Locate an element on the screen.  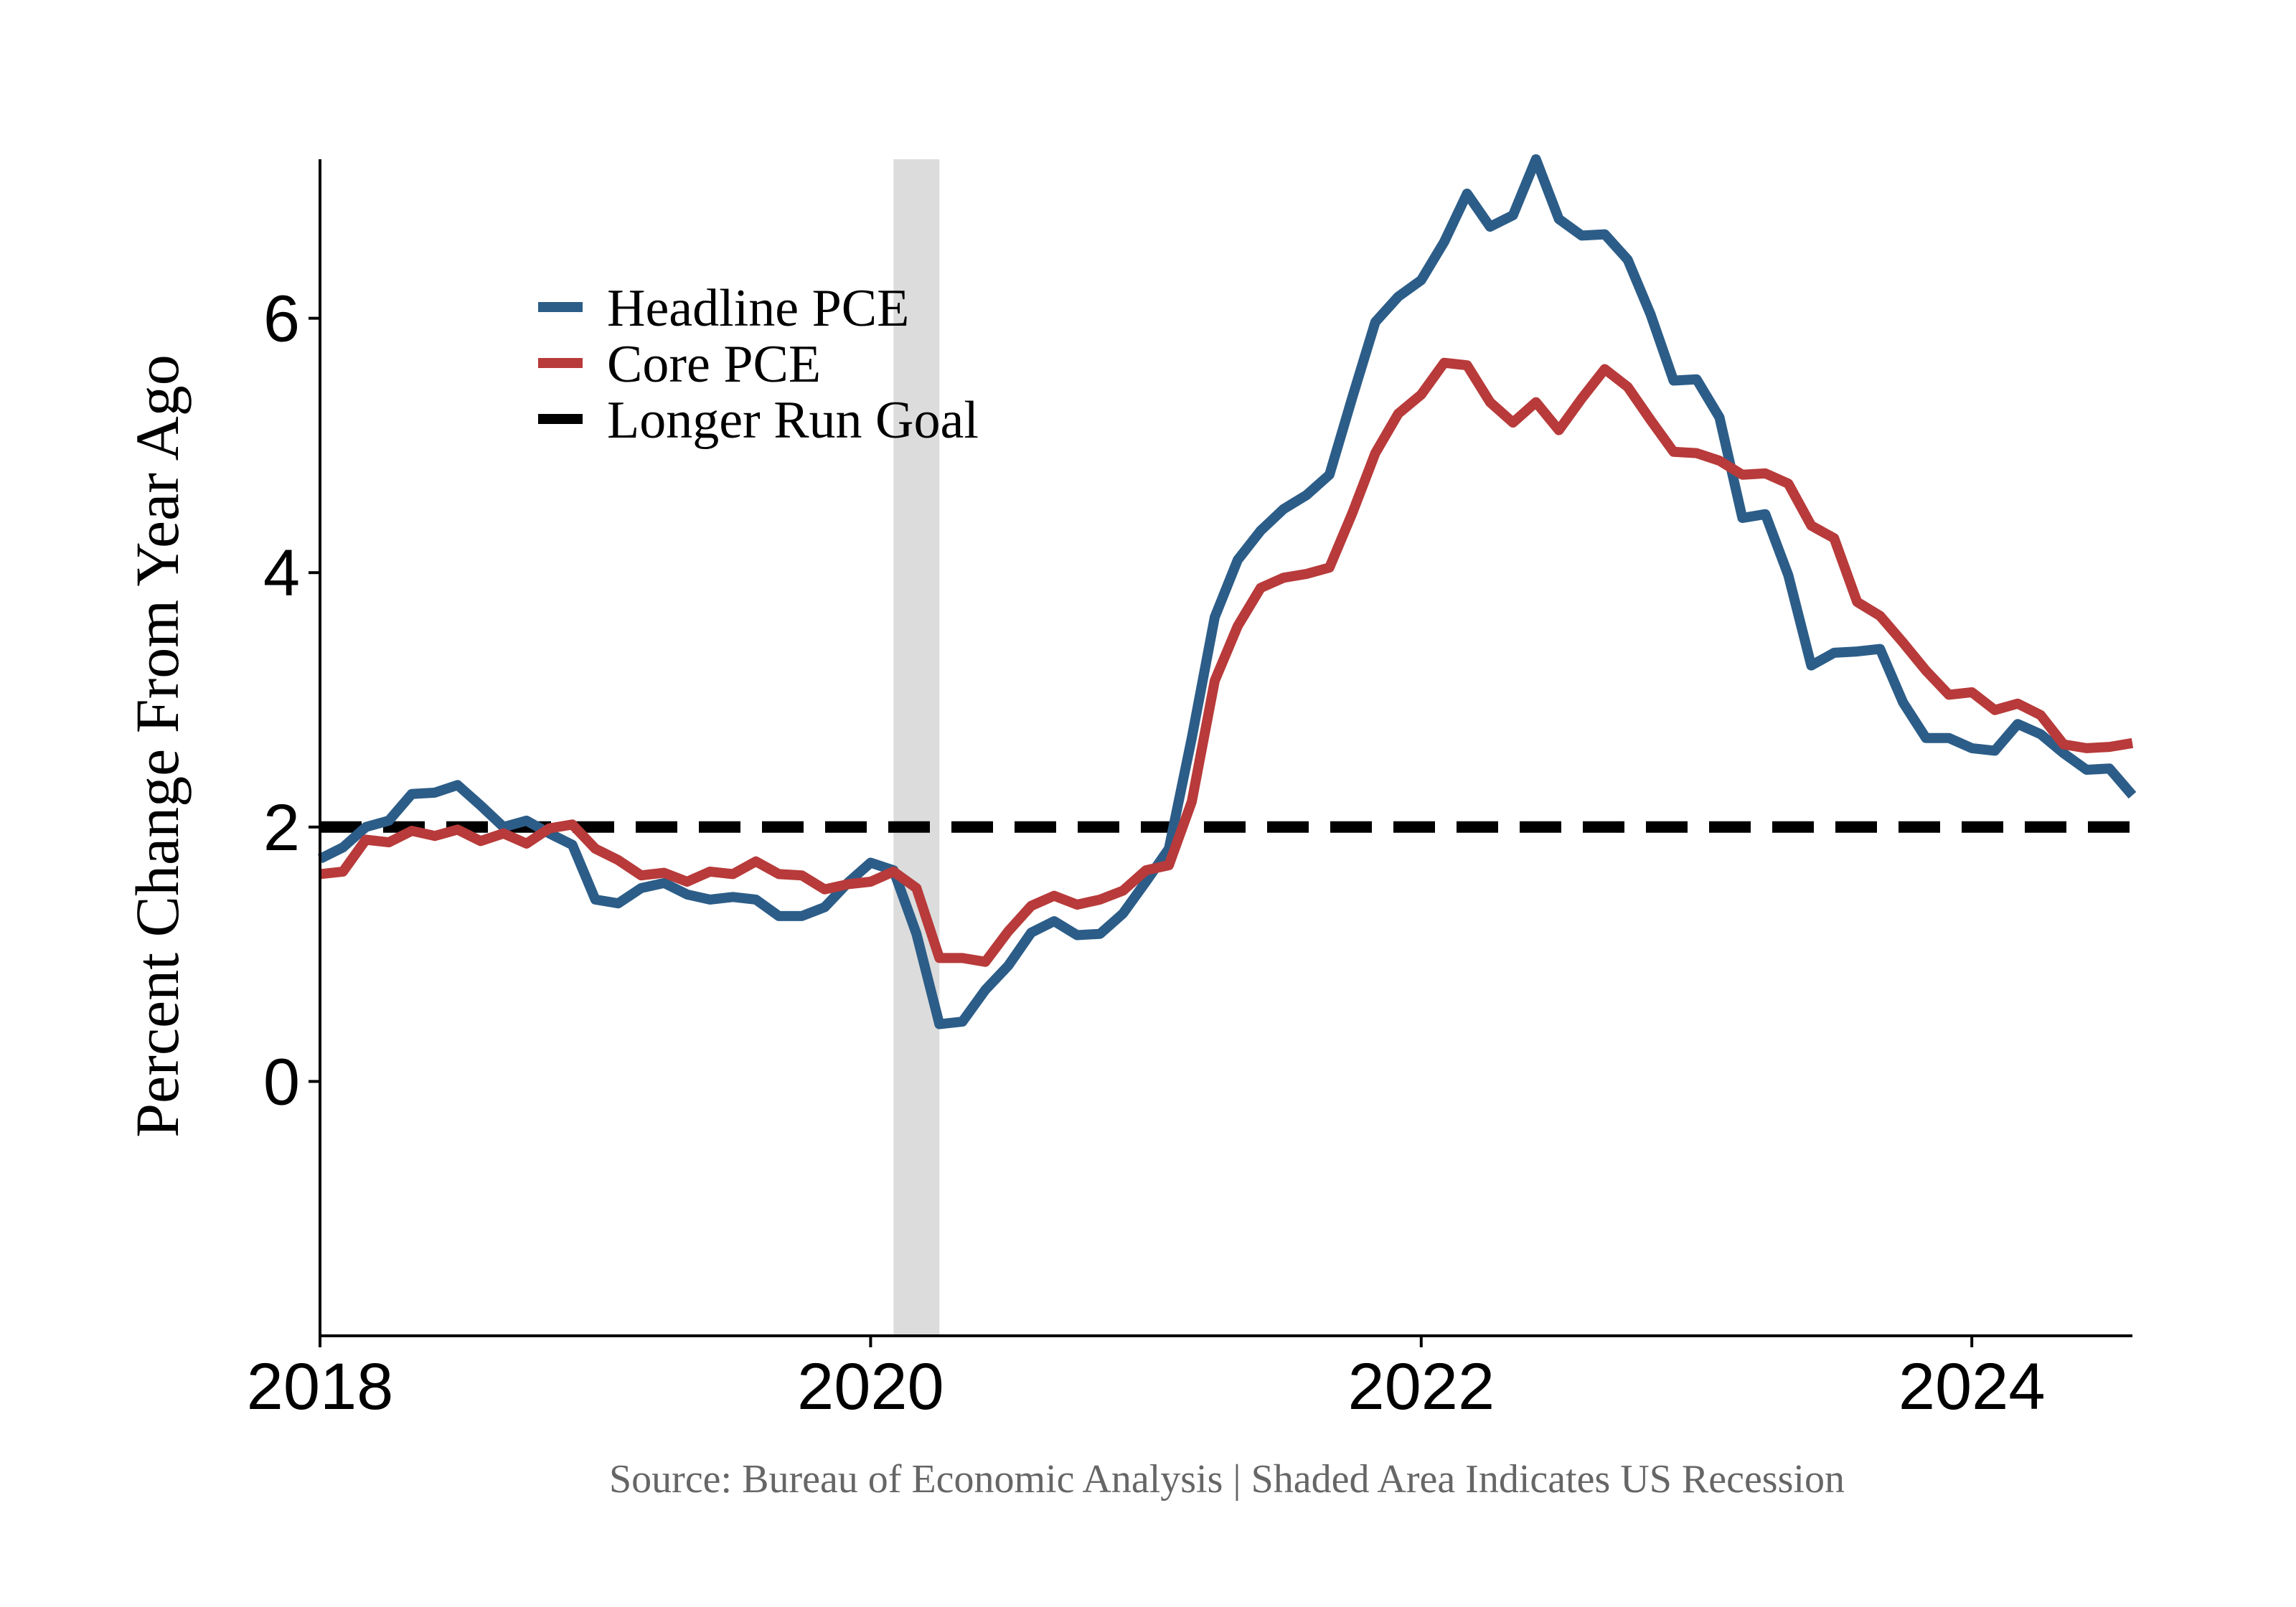
x-tick-label: 2024 is located at coordinates (1973, 1386).